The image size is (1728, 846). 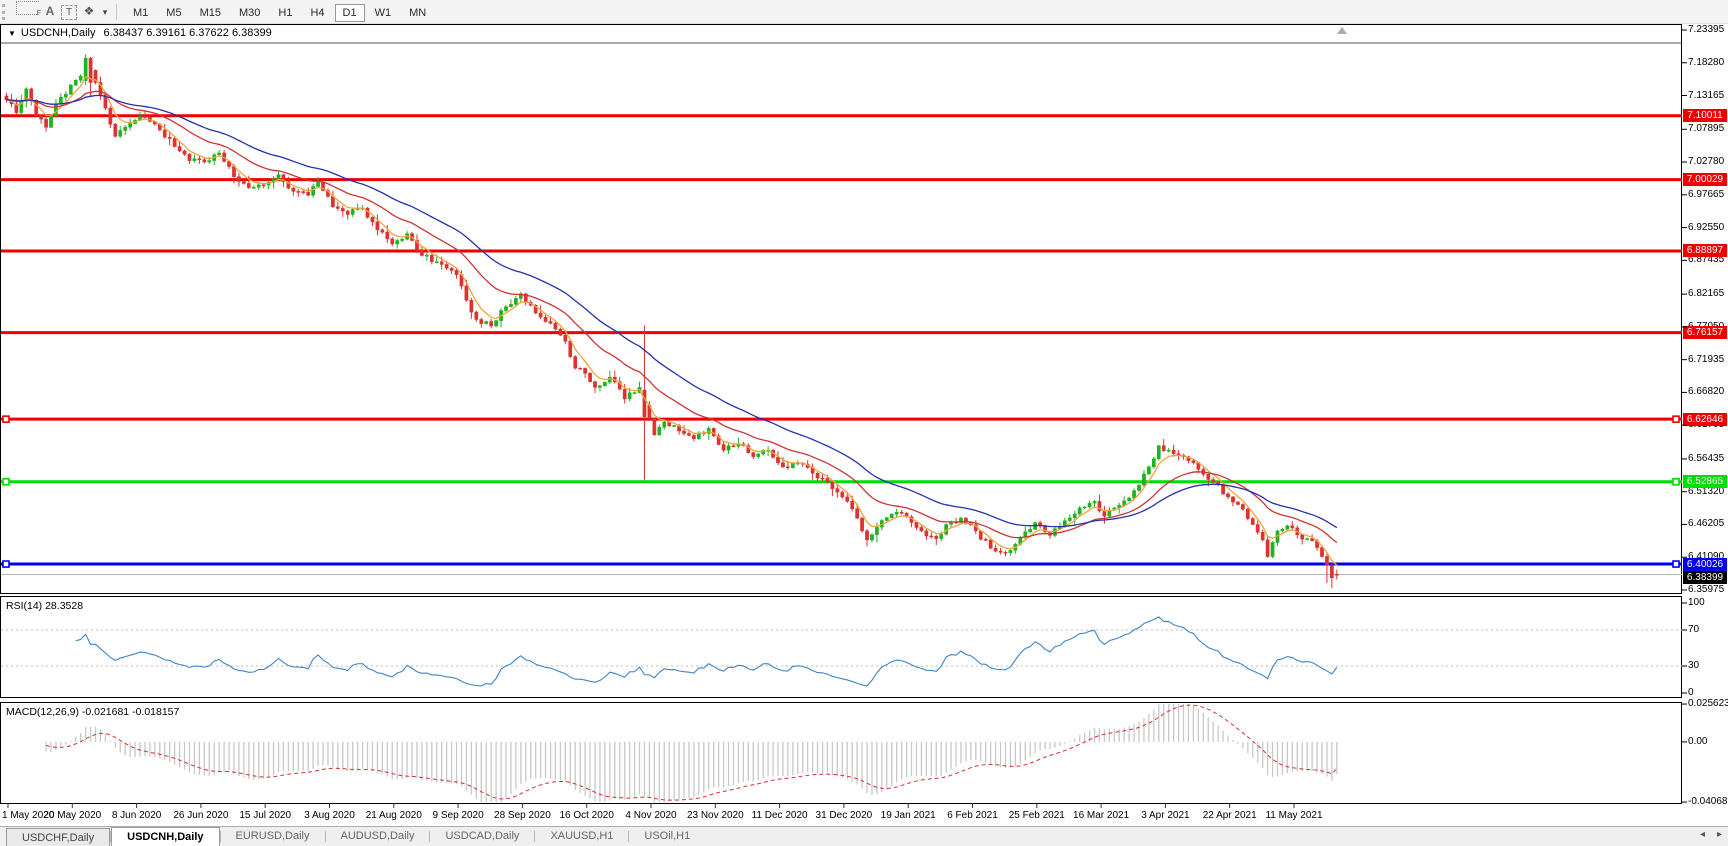 What do you see at coordinates (72, 815) in the screenshot?
I see `date-label: 20 May 2020` at bounding box center [72, 815].